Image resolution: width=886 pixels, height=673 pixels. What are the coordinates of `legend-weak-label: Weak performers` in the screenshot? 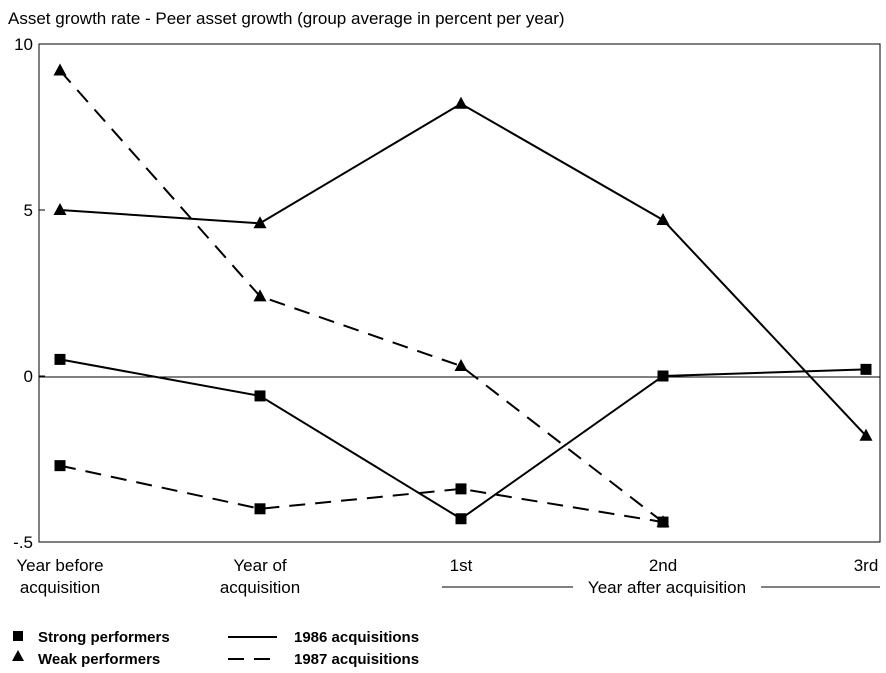 It's located at (99, 659).